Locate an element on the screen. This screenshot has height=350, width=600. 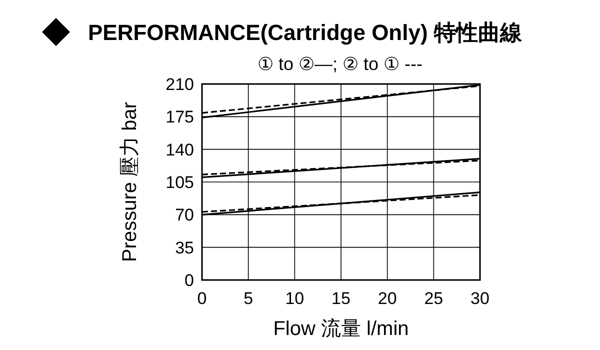
y-tick-label: 70 is located at coordinates (184, 215).